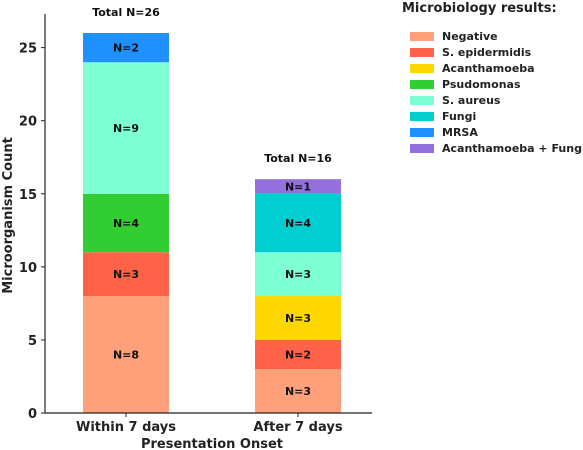 This screenshot has height=450, width=583. Describe the element at coordinates (297, 427) in the screenshot. I see `x-tick-label: After 7 days` at that location.